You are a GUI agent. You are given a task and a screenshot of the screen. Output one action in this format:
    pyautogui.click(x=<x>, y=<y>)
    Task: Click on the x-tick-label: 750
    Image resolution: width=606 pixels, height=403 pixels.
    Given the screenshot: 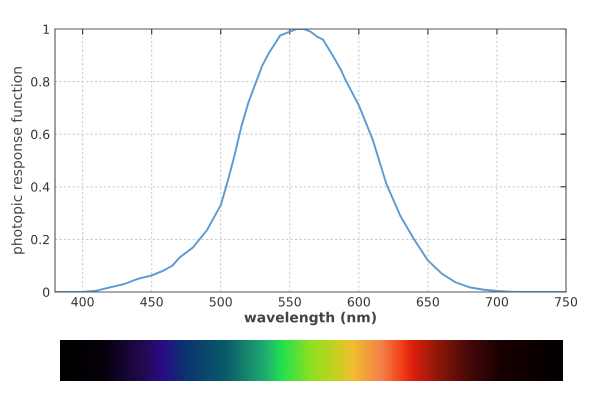 What is the action you would take?
    pyautogui.click(x=566, y=302)
    